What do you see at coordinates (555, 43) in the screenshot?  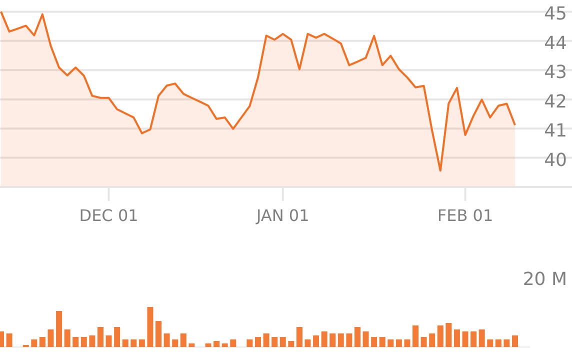 I see `y-tick-label: 44` at bounding box center [555, 43].